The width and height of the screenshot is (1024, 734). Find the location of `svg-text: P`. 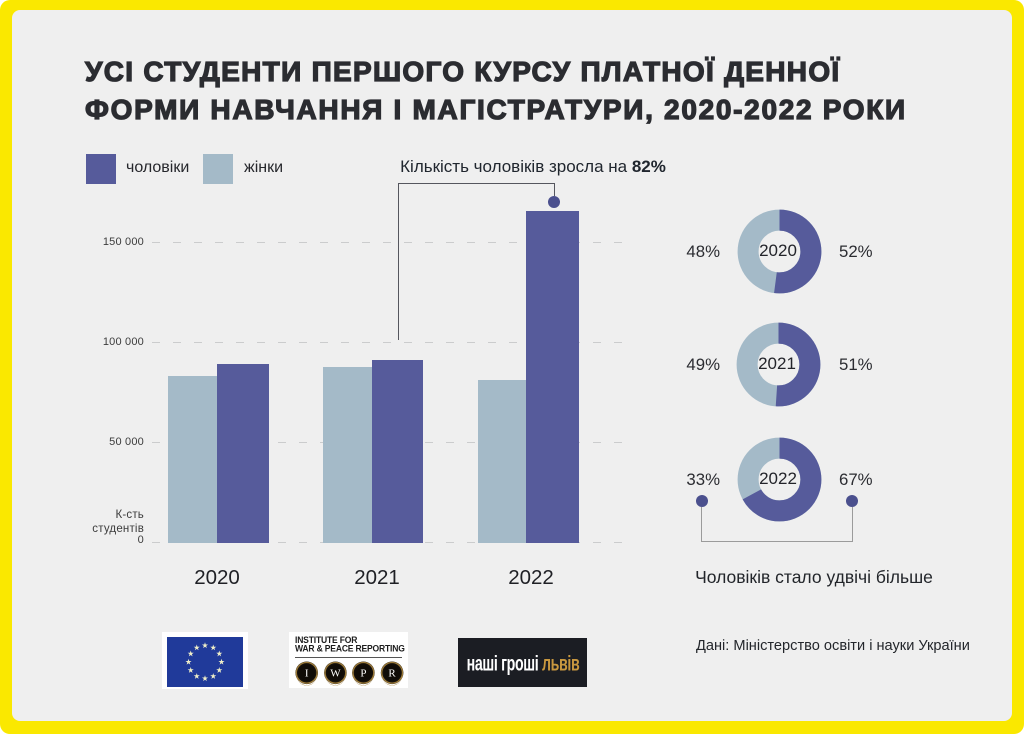

svg-text: P is located at coordinates (363, 673).